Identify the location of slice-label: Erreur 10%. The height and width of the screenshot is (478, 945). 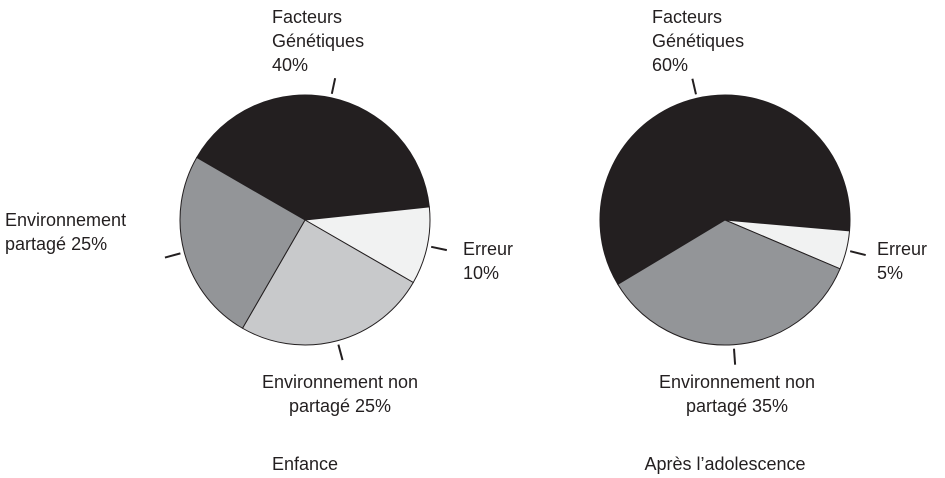
(493, 261).